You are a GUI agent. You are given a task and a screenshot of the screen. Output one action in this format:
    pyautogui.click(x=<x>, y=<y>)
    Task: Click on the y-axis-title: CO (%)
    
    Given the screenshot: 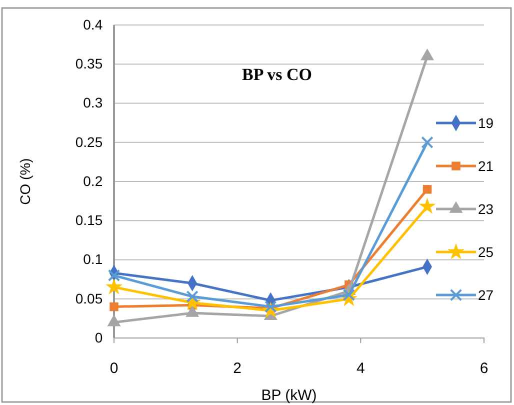 What is the action you would take?
    pyautogui.click(x=25, y=181)
    